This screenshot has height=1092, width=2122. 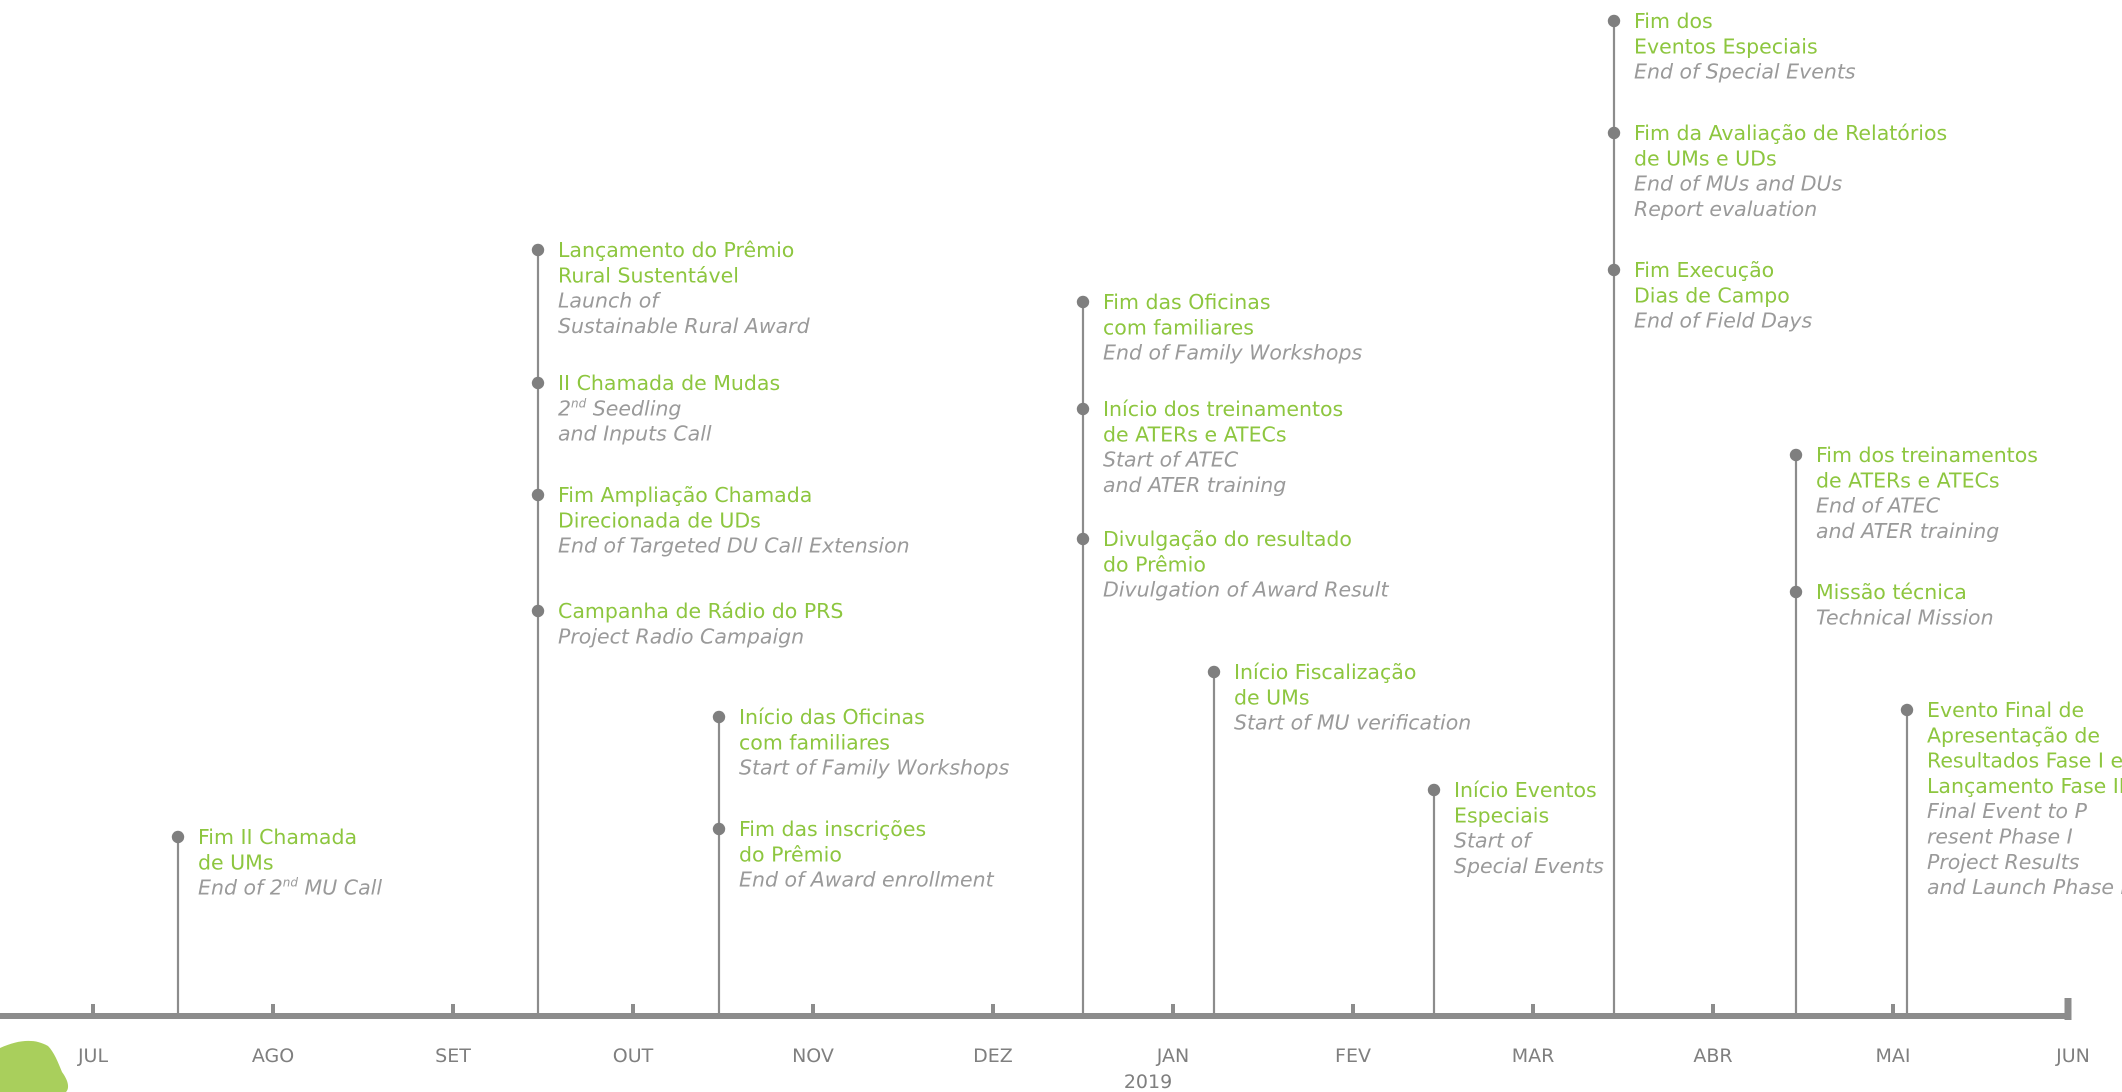 I want to click on month-label-jun: JUN, so click(x=2072, y=1056).